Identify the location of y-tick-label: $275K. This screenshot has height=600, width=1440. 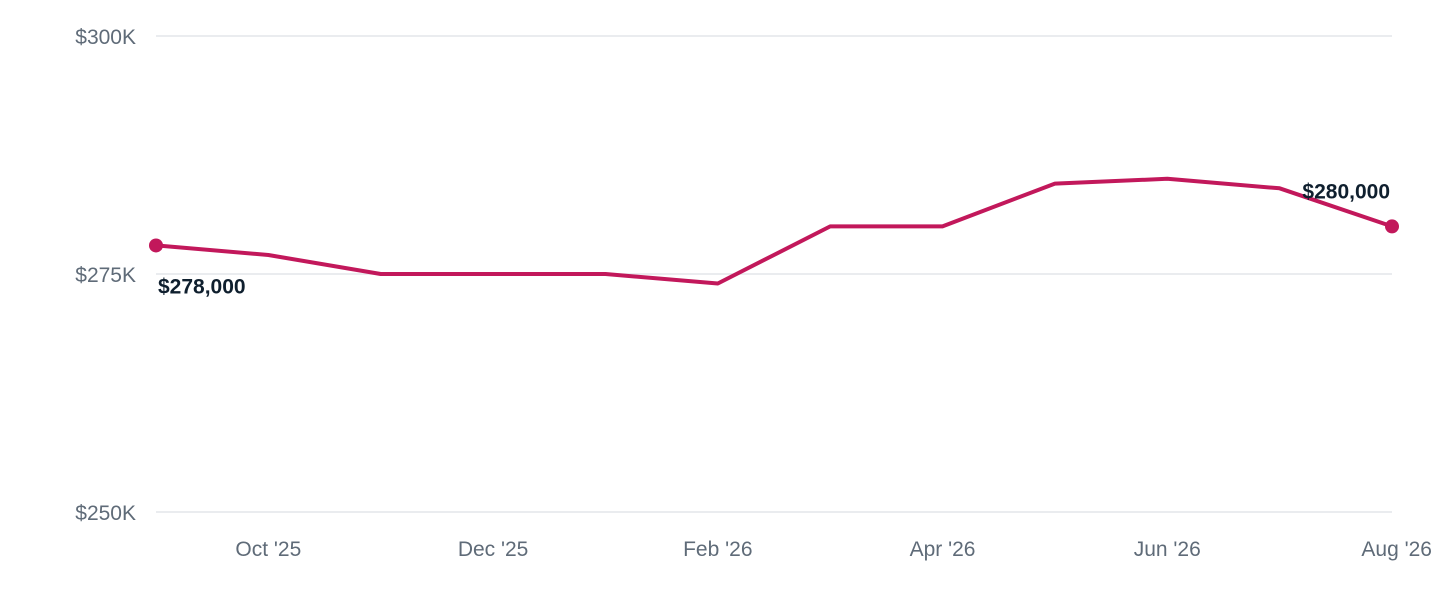
(105, 275).